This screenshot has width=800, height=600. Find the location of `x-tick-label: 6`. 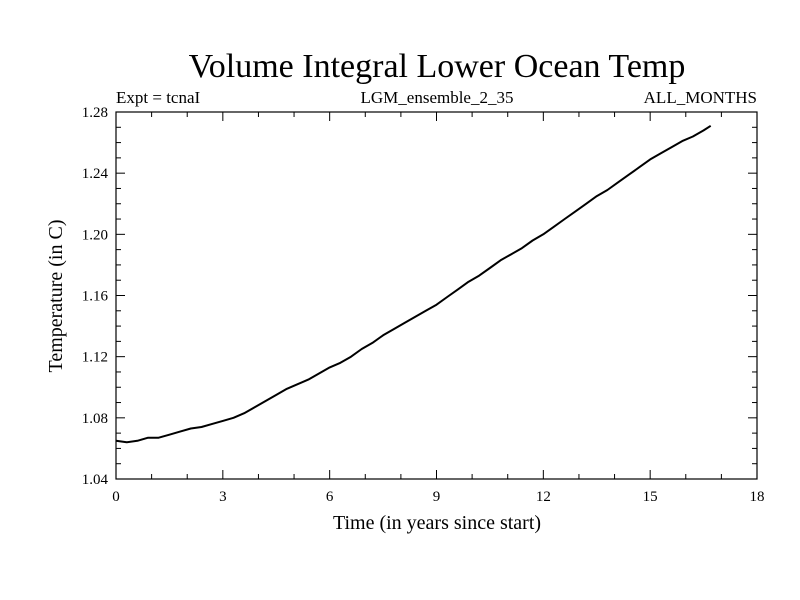

x-tick-label: 6 is located at coordinates (330, 497).